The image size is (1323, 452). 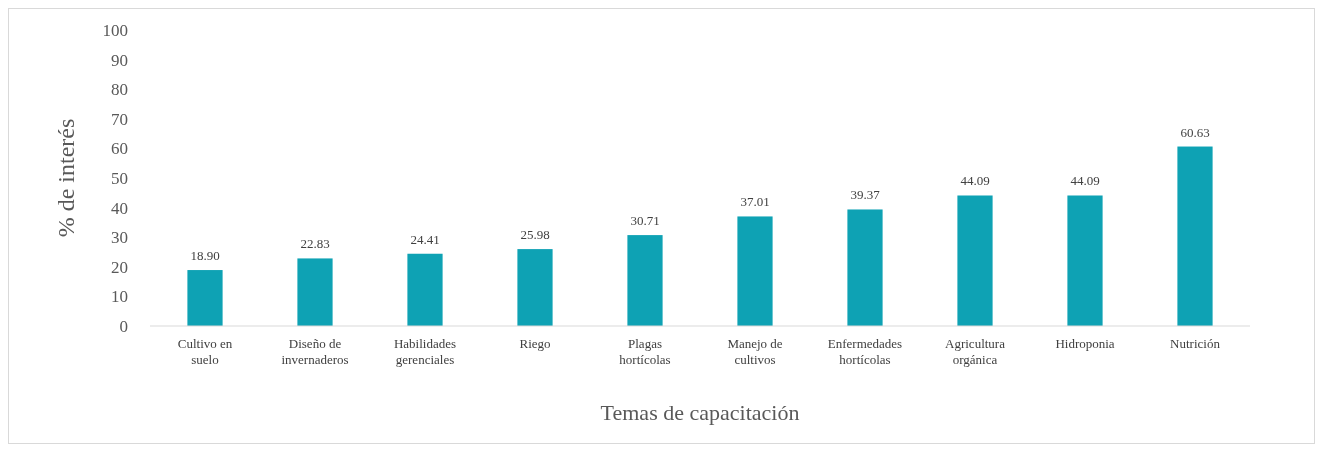 What do you see at coordinates (645, 351) in the screenshot?
I see `x-tick-label: Plagas hortícolas` at bounding box center [645, 351].